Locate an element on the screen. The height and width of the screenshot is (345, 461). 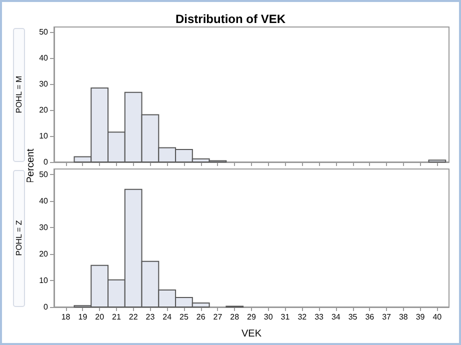
y-axis-title: Percent is located at coordinates (31, 166).